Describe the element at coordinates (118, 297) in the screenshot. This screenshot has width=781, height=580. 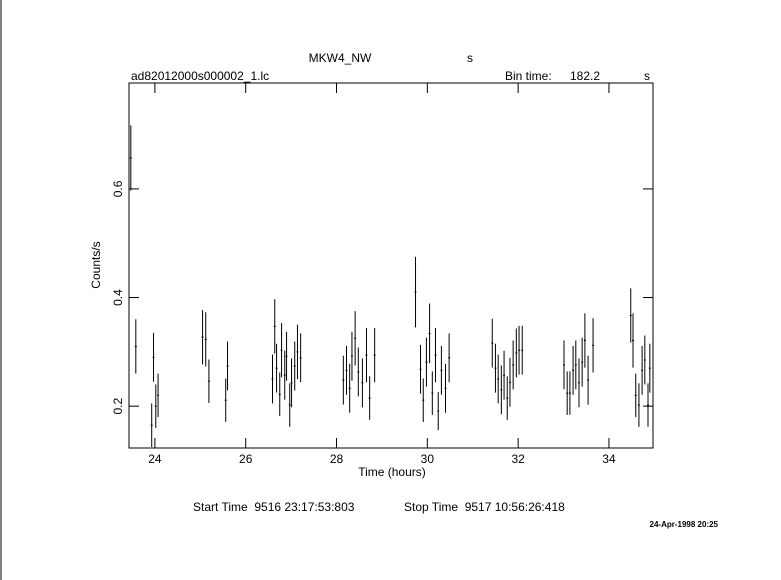
I see `y-tick-label: 0.4` at that location.